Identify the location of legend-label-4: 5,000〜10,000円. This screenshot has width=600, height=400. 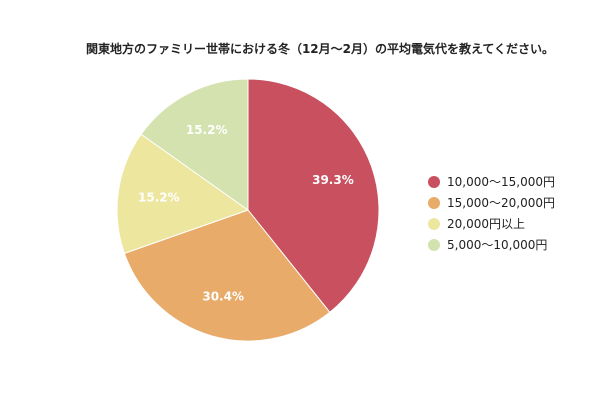
(497, 245).